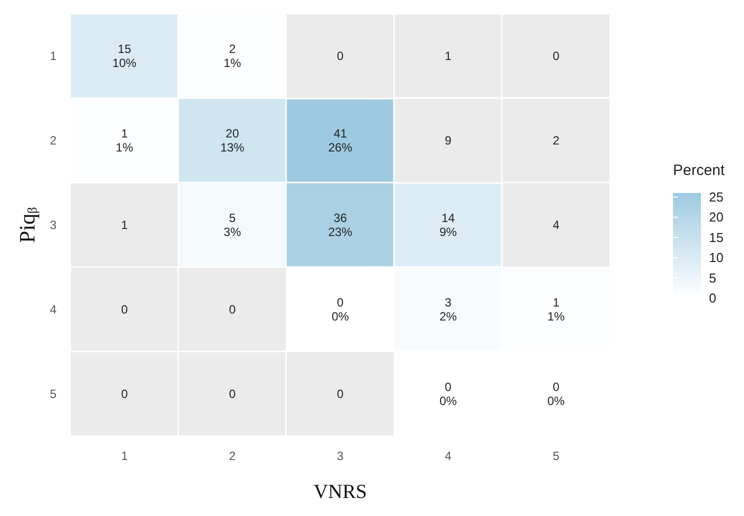  Describe the element at coordinates (556, 141) in the screenshot. I see `text: 2` at that location.